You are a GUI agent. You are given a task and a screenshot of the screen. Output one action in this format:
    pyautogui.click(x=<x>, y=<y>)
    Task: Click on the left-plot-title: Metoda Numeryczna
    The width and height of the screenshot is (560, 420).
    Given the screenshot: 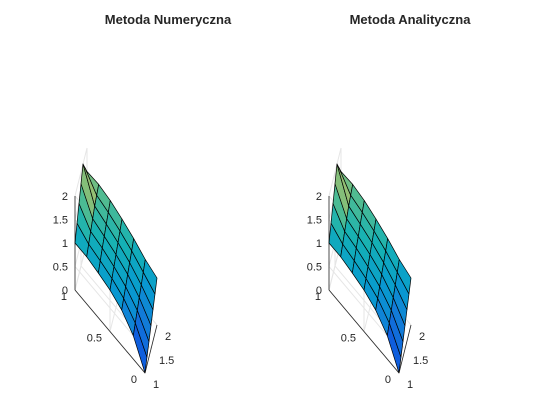 What is the action you would take?
    pyautogui.click(x=168, y=19)
    